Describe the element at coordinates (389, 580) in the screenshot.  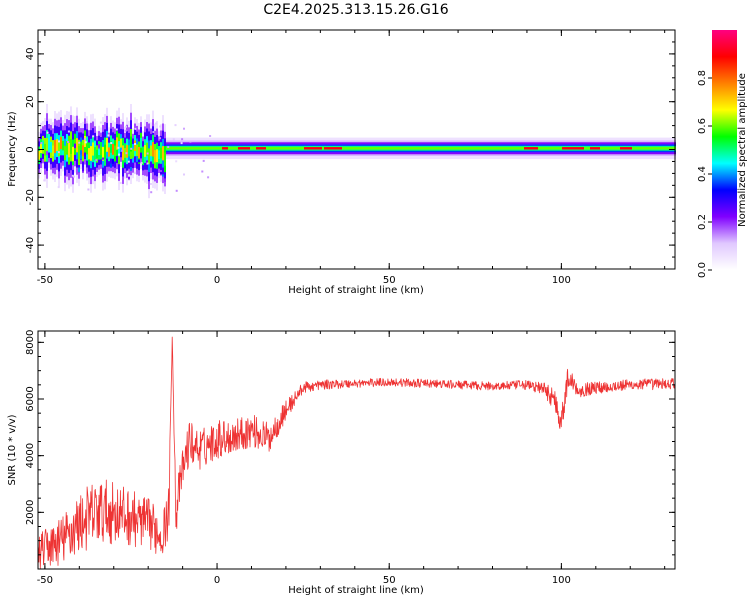
I see `x-tick-label: 50` at that location.